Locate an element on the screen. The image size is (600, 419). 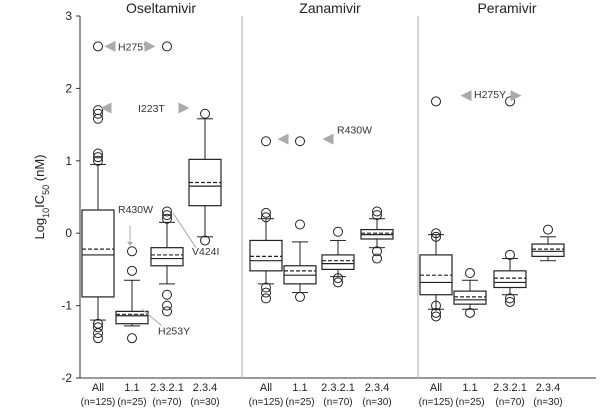
y-tick-label: 1 is located at coordinates (68, 161).